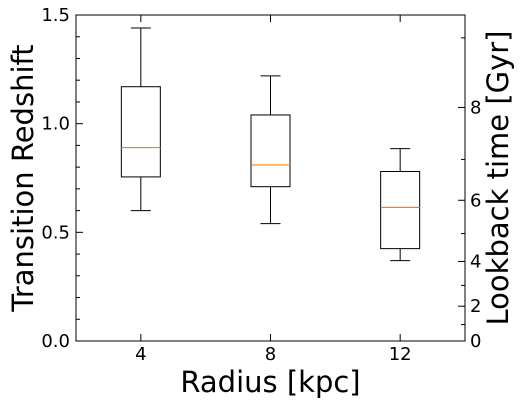 The width and height of the screenshot is (522, 403). Describe the element at coordinates (475, 200) in the screenshot. I see `y2-tick-label: 6` at that location.